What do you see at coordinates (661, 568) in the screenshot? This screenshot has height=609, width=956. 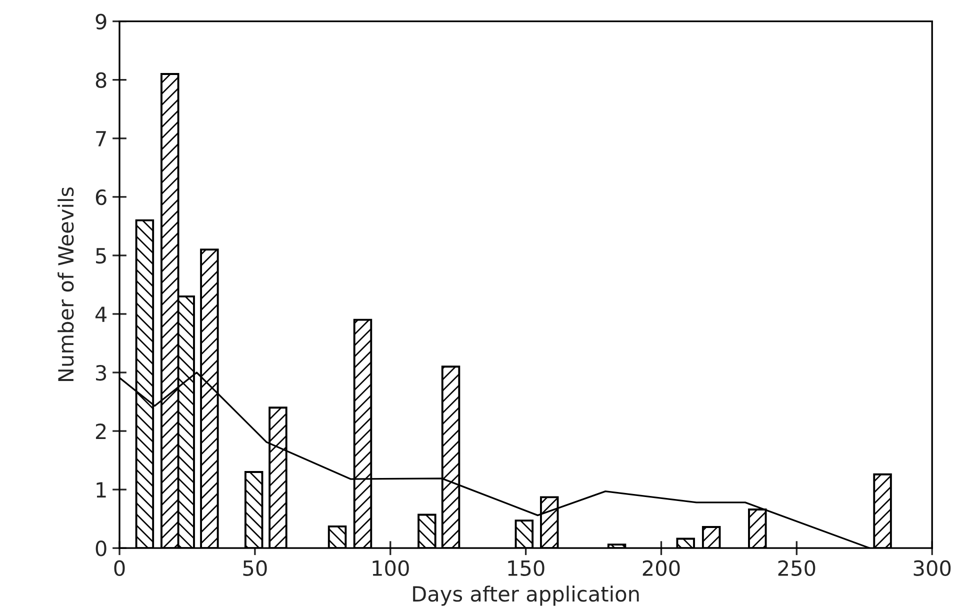 I see `x-tick-label: 200` at bounding box center [661, 568].